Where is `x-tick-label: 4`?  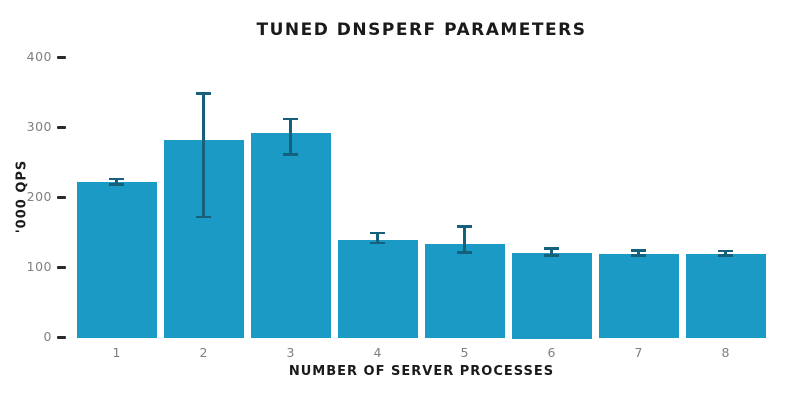 x-tick-label: 4 is located at coordinates (377, 352).